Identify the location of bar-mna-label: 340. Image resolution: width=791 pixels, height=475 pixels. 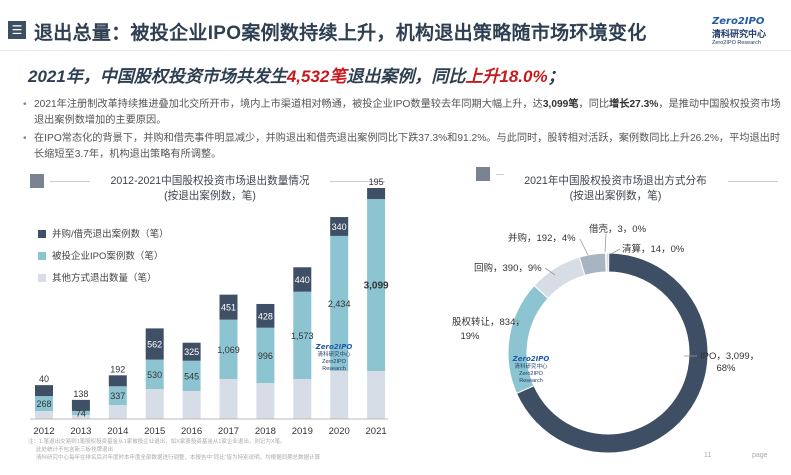
(339, 227).